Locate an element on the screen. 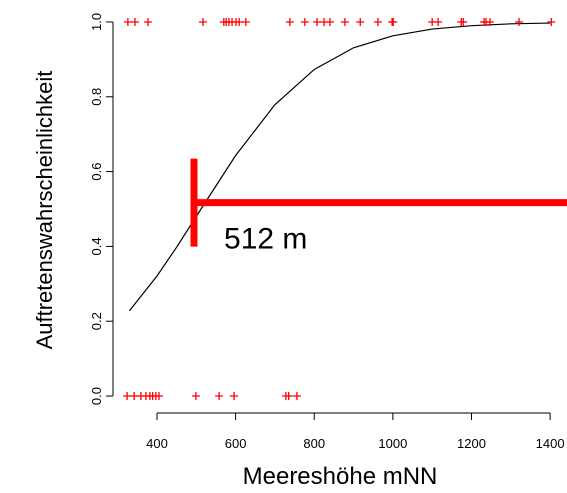 Image resolution: width=567 pixels, height=493 pixels. x-tick-label: 800 is located at coordinates (314, 443).